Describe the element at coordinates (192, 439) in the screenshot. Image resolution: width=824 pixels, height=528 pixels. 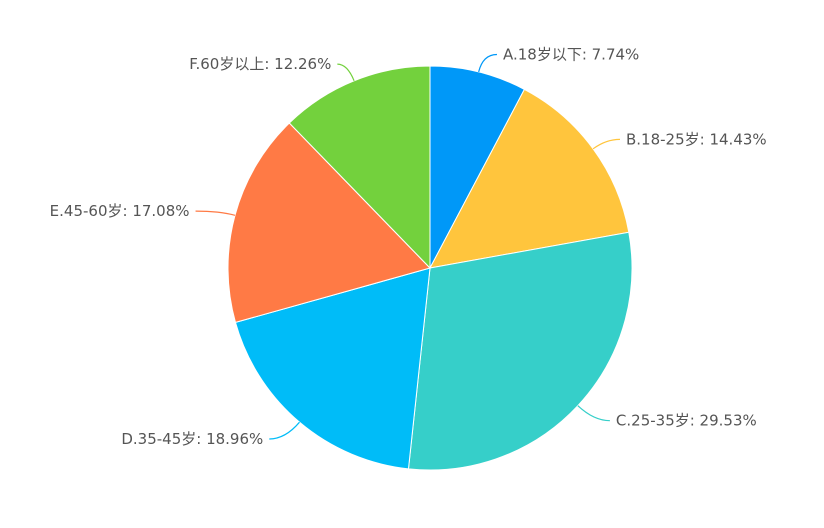
I see `slice-label: D.35-45岁: 18.96%` at that location.